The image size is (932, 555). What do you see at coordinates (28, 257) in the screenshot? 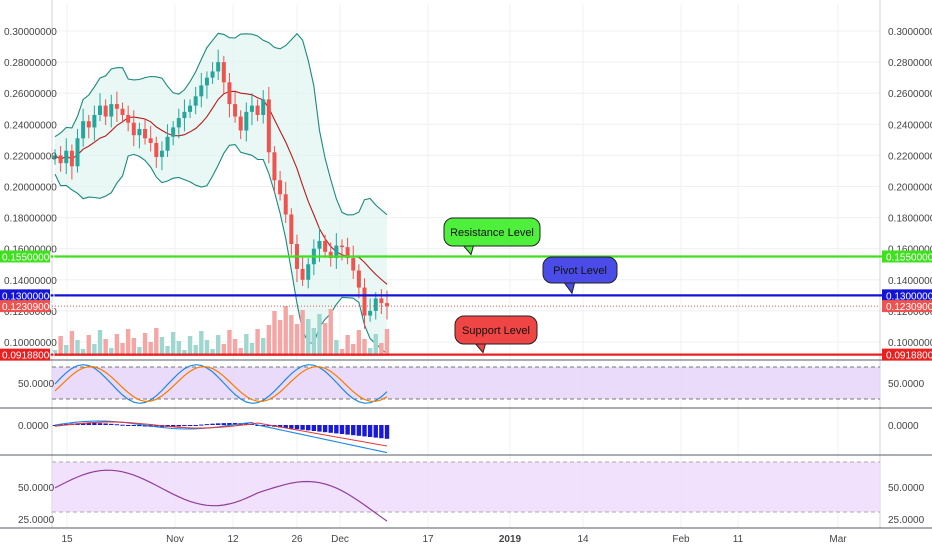
I see `price-tag-left-label: 0.15500000` at bounding box center [28, 257].